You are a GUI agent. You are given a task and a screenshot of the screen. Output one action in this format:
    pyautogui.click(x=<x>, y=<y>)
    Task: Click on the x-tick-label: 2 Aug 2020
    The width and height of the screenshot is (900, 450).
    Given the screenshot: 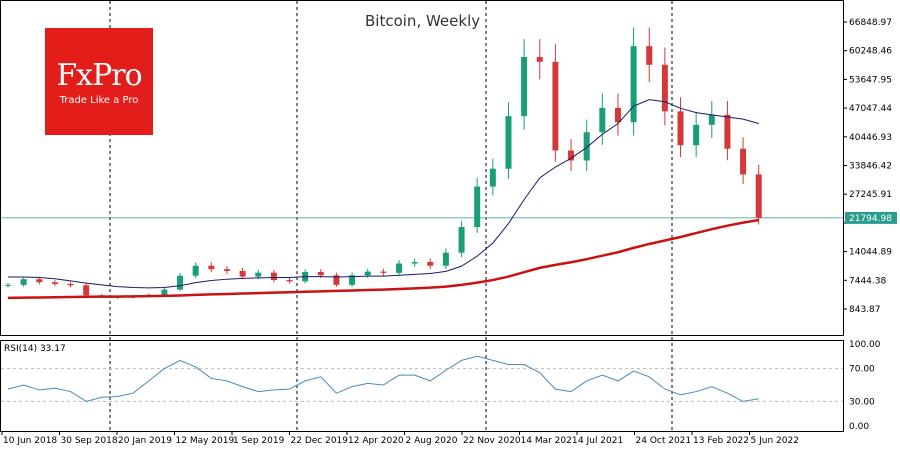 What is the action you would take?
    pyautogui.click(x=432, y=441)
    